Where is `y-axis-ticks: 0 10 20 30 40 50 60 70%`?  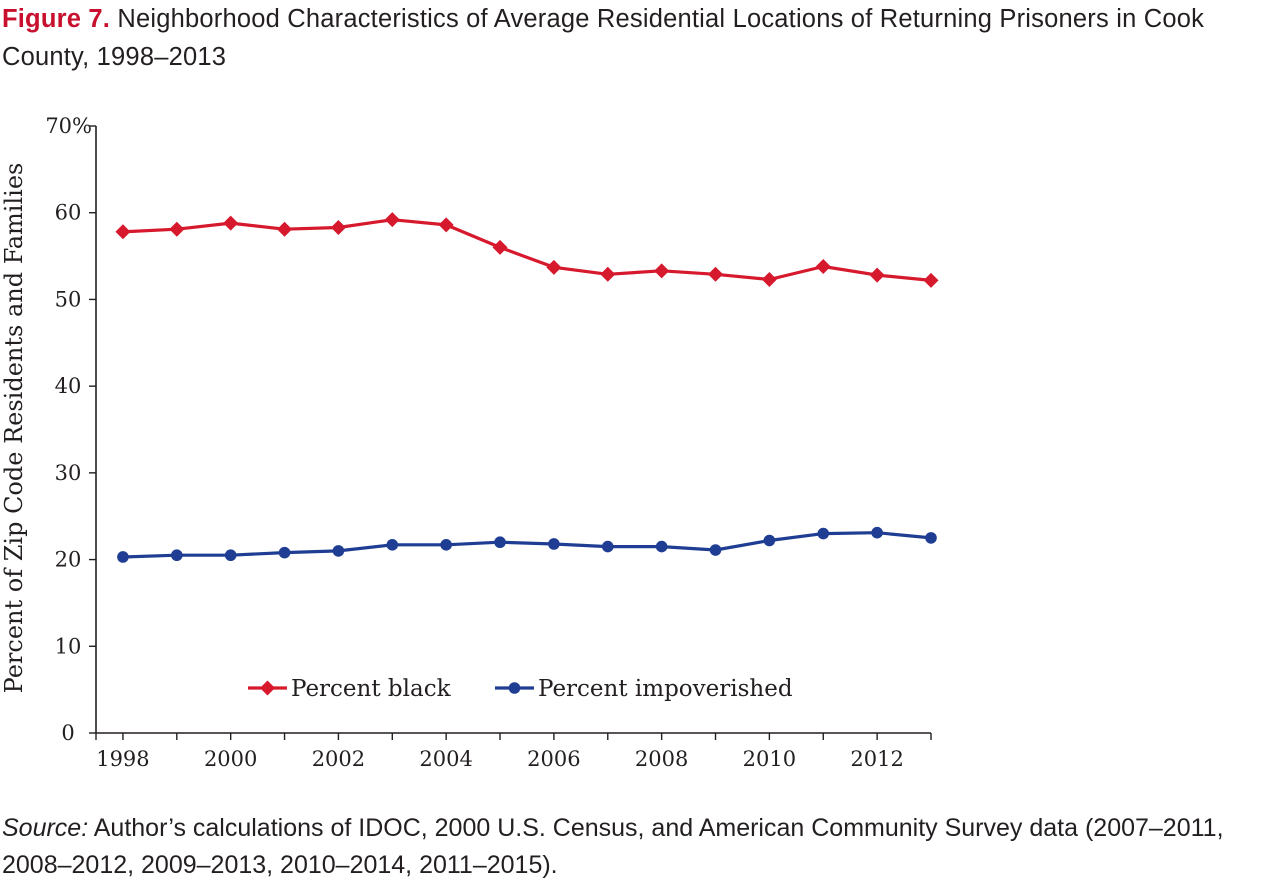
y-axis-ticks: 0 10 20 30 40 50 60 70% is located at coordinates (70, 429).